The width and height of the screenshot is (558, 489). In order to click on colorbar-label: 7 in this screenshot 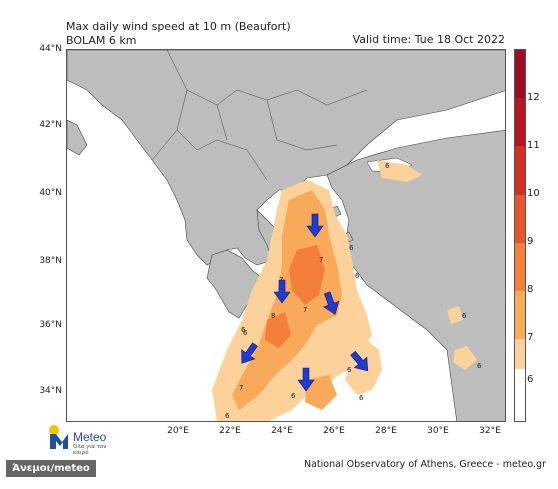, I will do `click(530, 337)`.